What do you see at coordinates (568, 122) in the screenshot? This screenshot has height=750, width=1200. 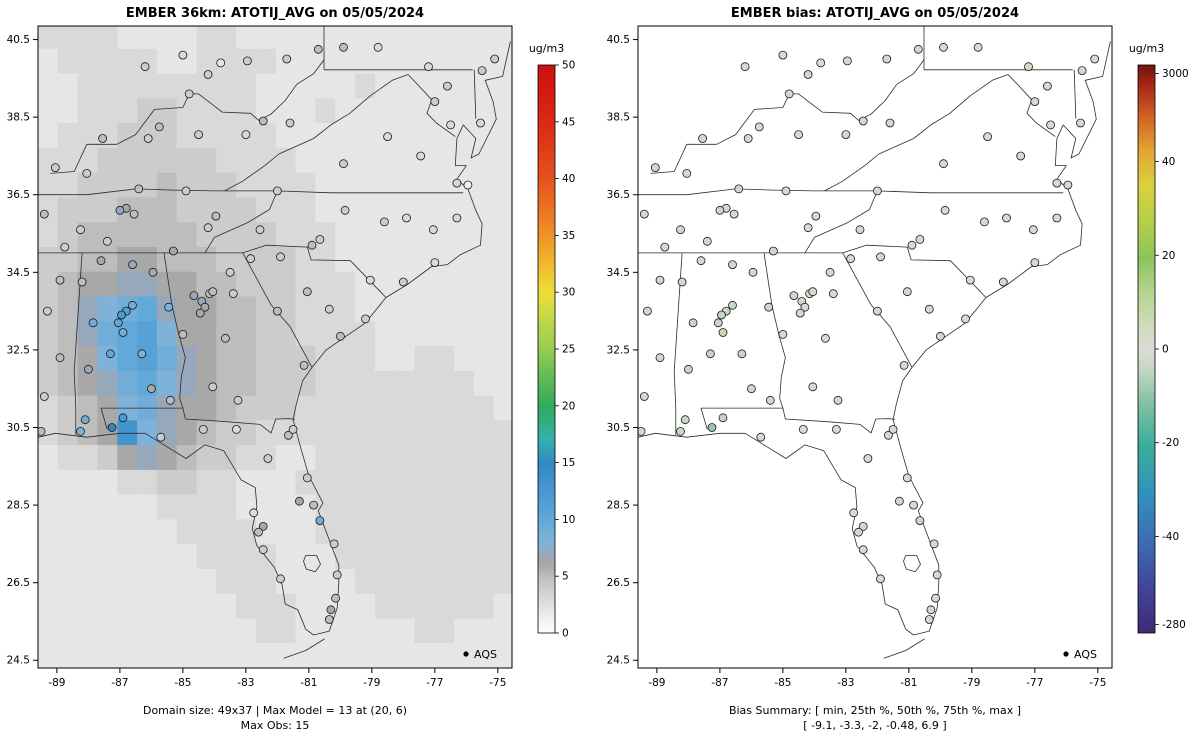 I see `svg-text: 45` at bounding box center [568, 122].